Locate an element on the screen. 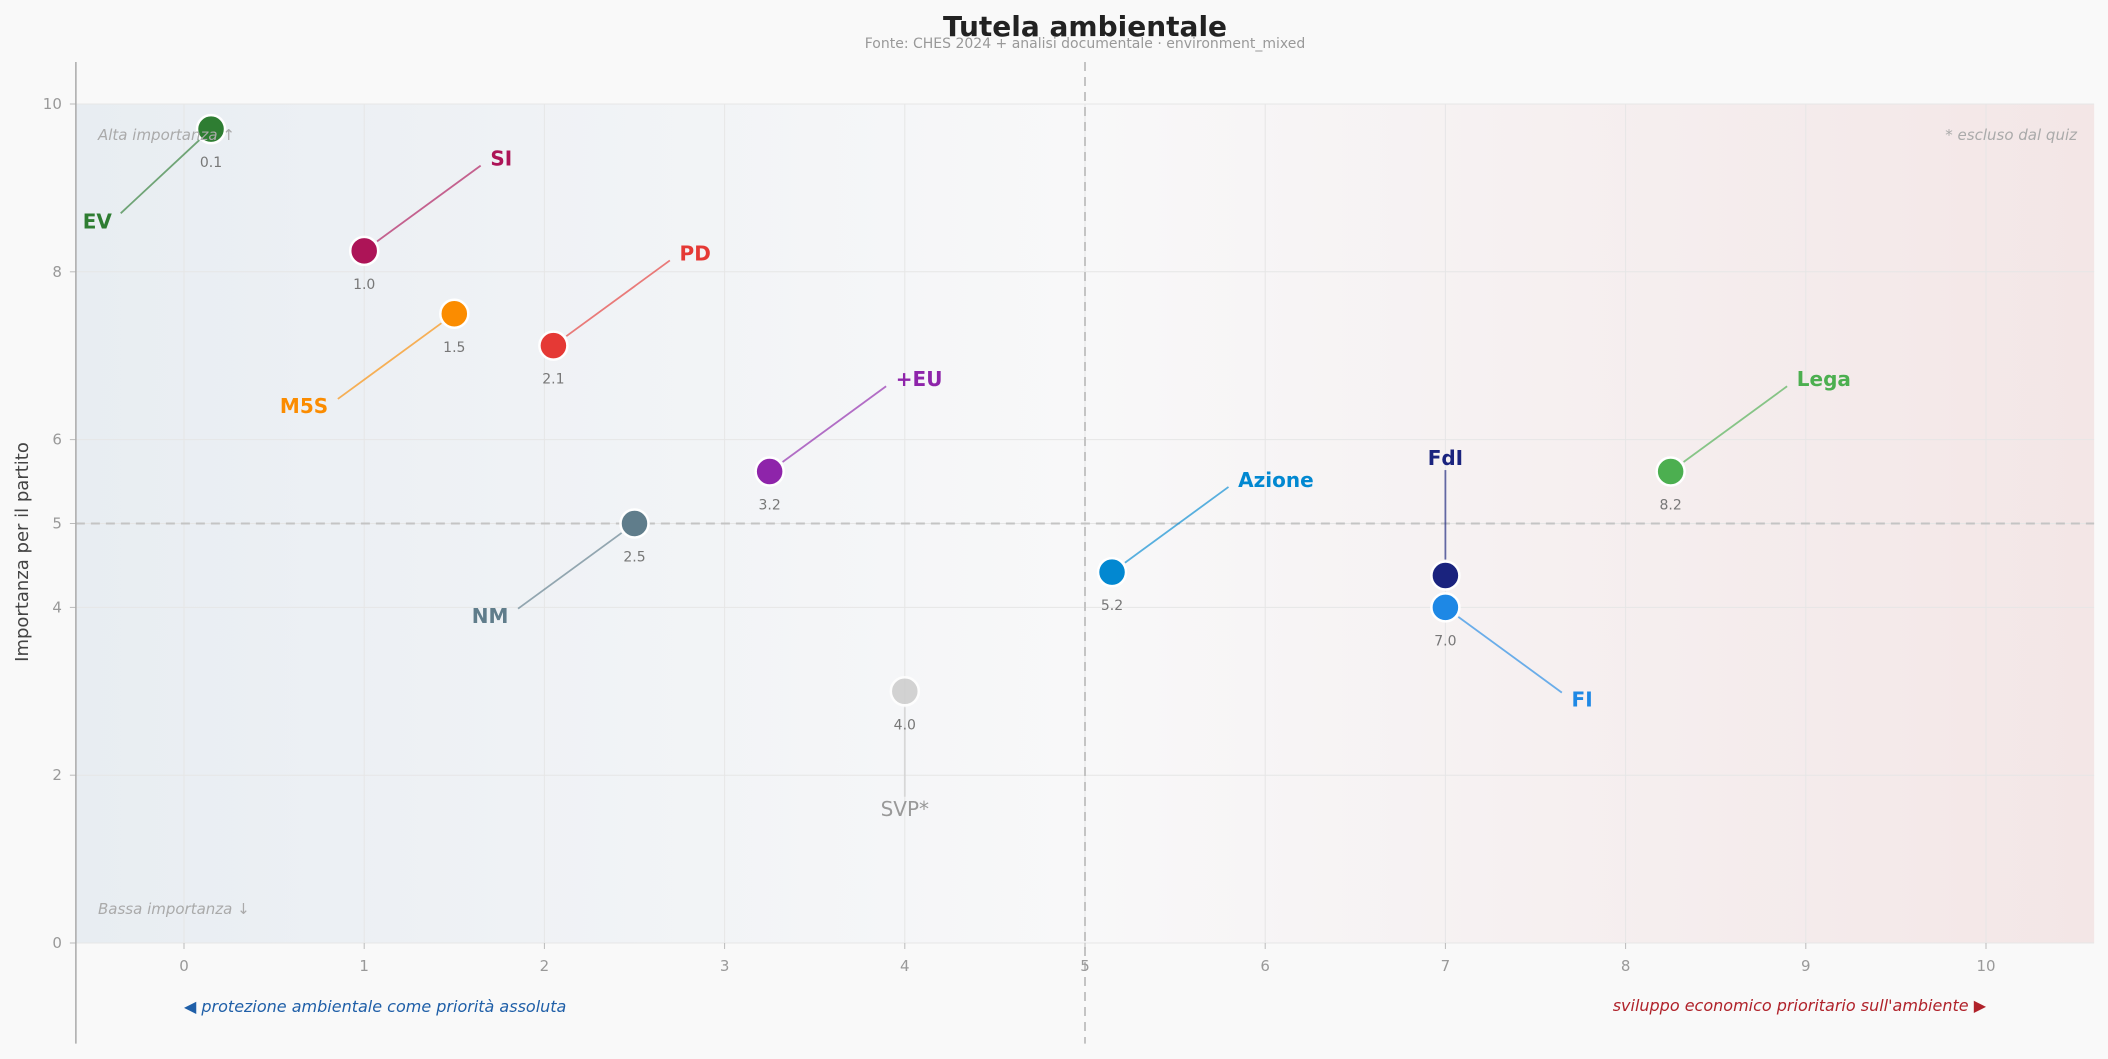 This screenshot has width=2108, height=1059. x-tick-label: 3 is located at coordinates (725, 966).